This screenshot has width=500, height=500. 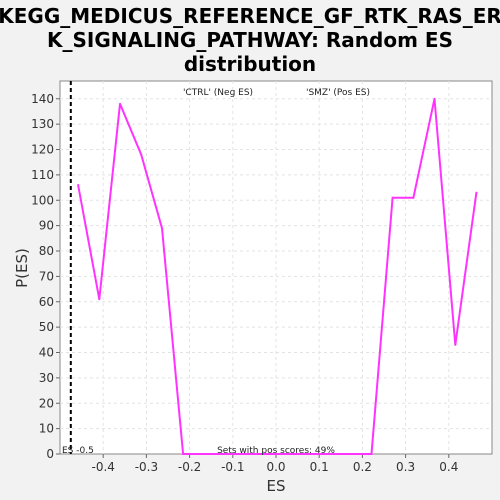 What do you see at coordinates (22, 268) in the screenshot?
I see `y-axis-label: P(ES)` at bounding box center [22, 268].